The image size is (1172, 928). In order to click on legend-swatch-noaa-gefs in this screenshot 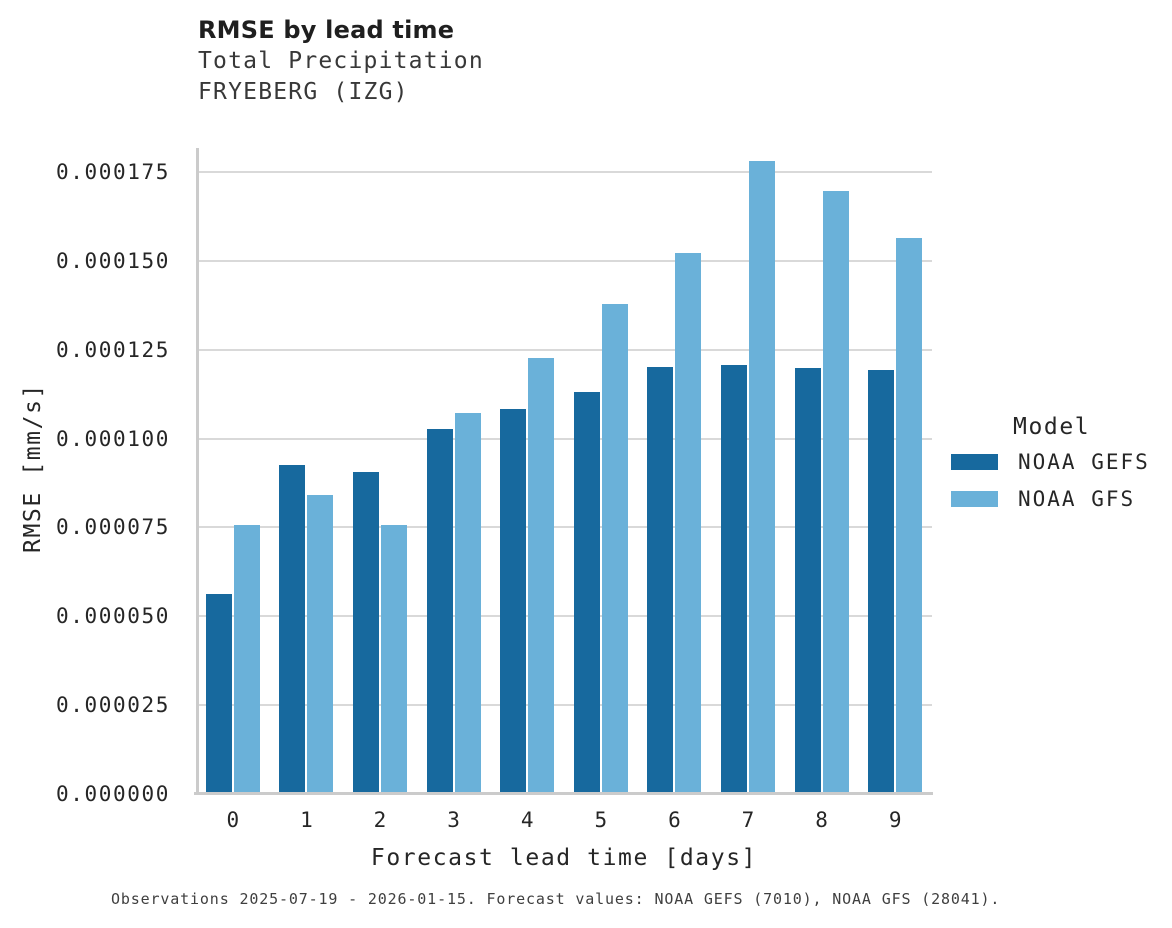, I will do `click(974, 462)`.